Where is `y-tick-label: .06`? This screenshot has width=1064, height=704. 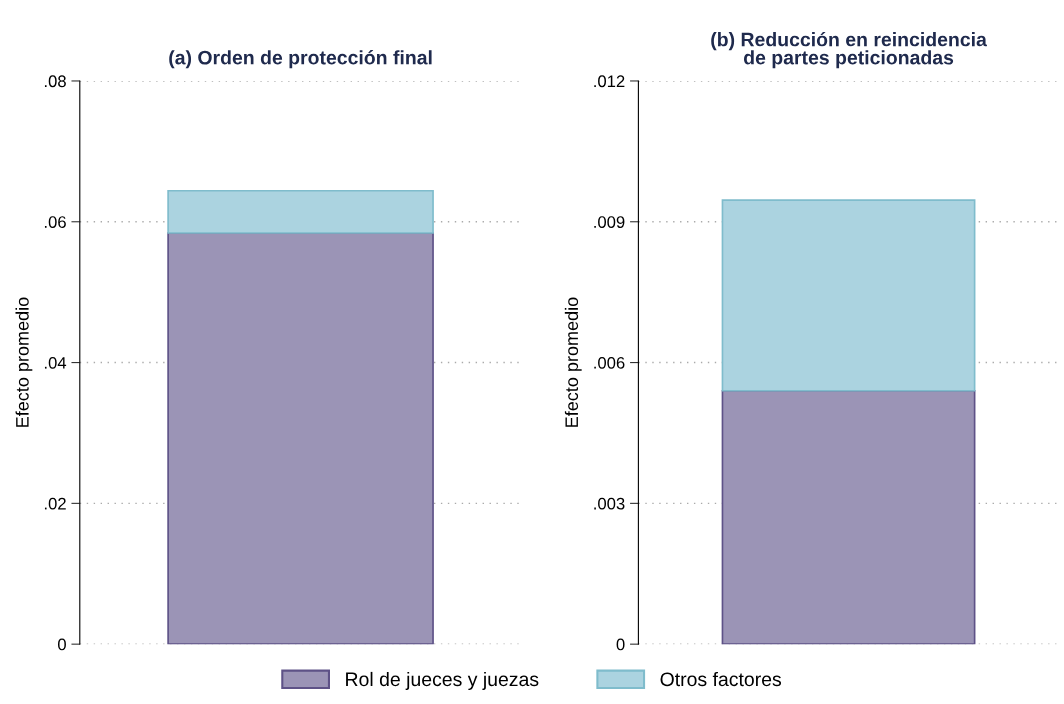 y-tick-label: .06 is located at coordinates (55, 222).